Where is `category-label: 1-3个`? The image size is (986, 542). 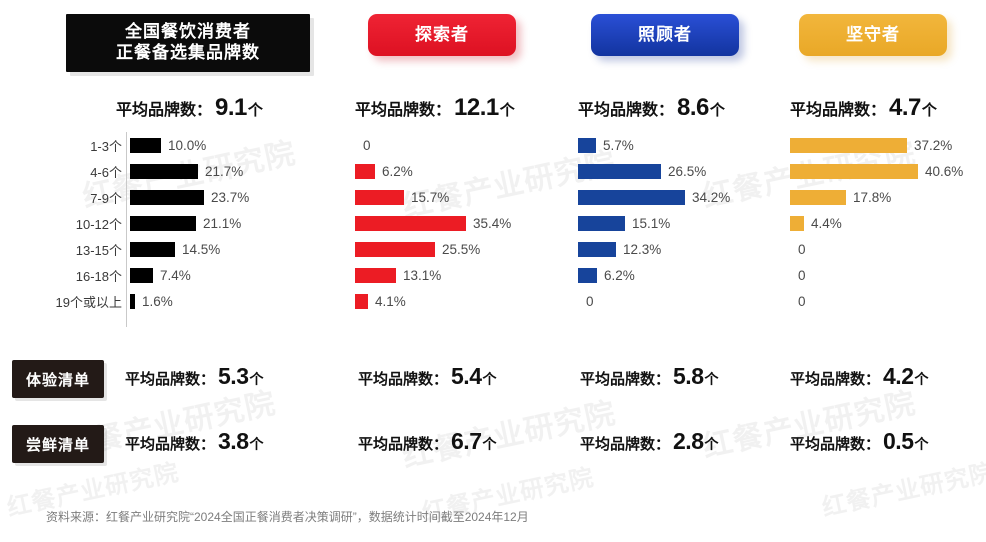 category-label: 1-3个 is located at coordinates (106, 146).